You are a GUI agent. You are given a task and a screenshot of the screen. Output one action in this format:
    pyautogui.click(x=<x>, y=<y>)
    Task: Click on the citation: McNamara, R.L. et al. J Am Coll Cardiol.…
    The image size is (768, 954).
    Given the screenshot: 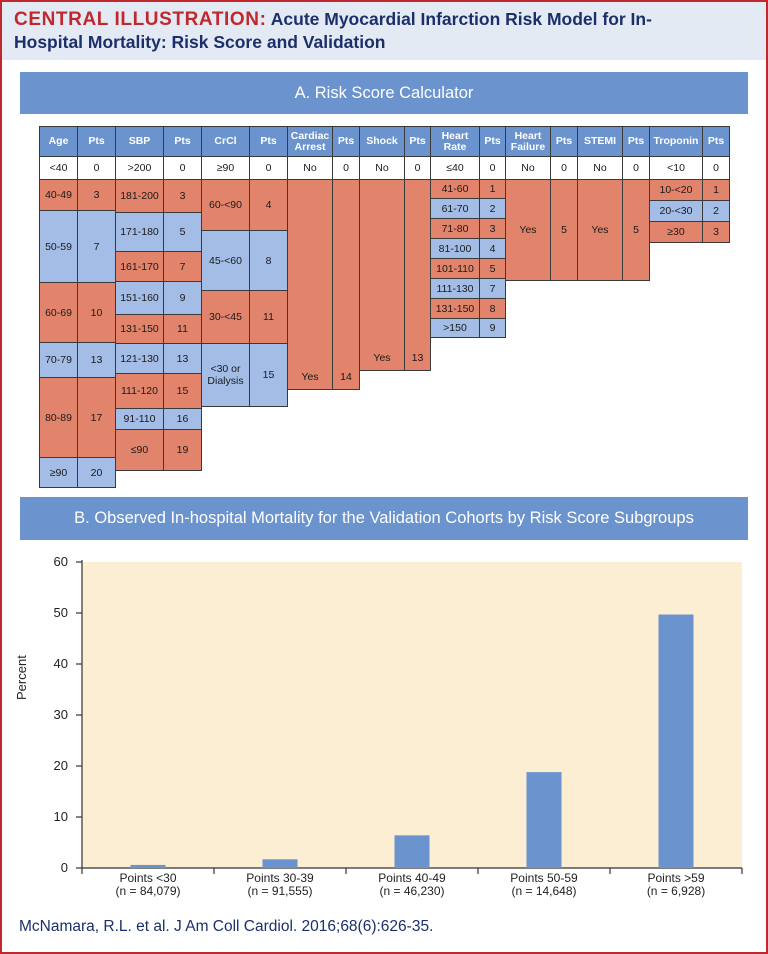 What is the action you would take?
    pyautogui.click(x=226, y=926)
    